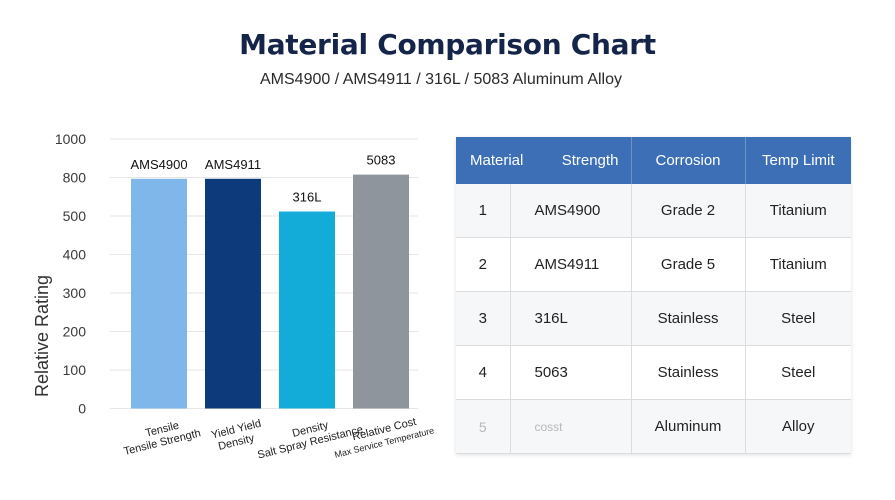 This screenshot has height=500, width=895. What do you see at coordinates (75, 370) in the screenshot?
I see `y-tick-label: 100` at bounding box center [75, 370].